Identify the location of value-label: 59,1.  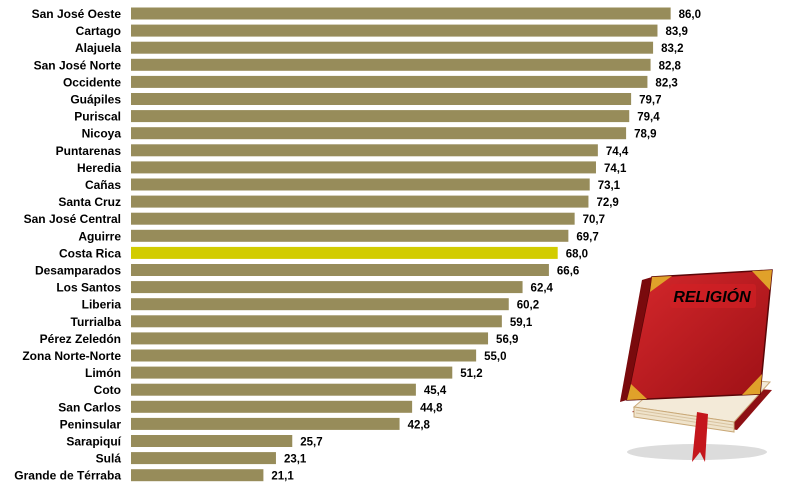
(521, 323).